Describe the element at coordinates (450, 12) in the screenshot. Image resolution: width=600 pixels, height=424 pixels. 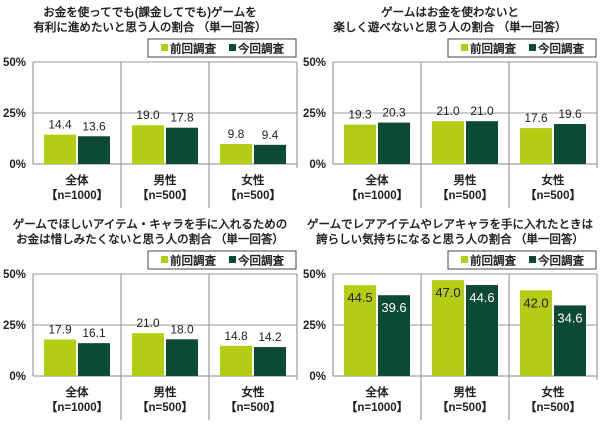
I see `chart-title-line: ゲームはお金を使わないと` at that location.